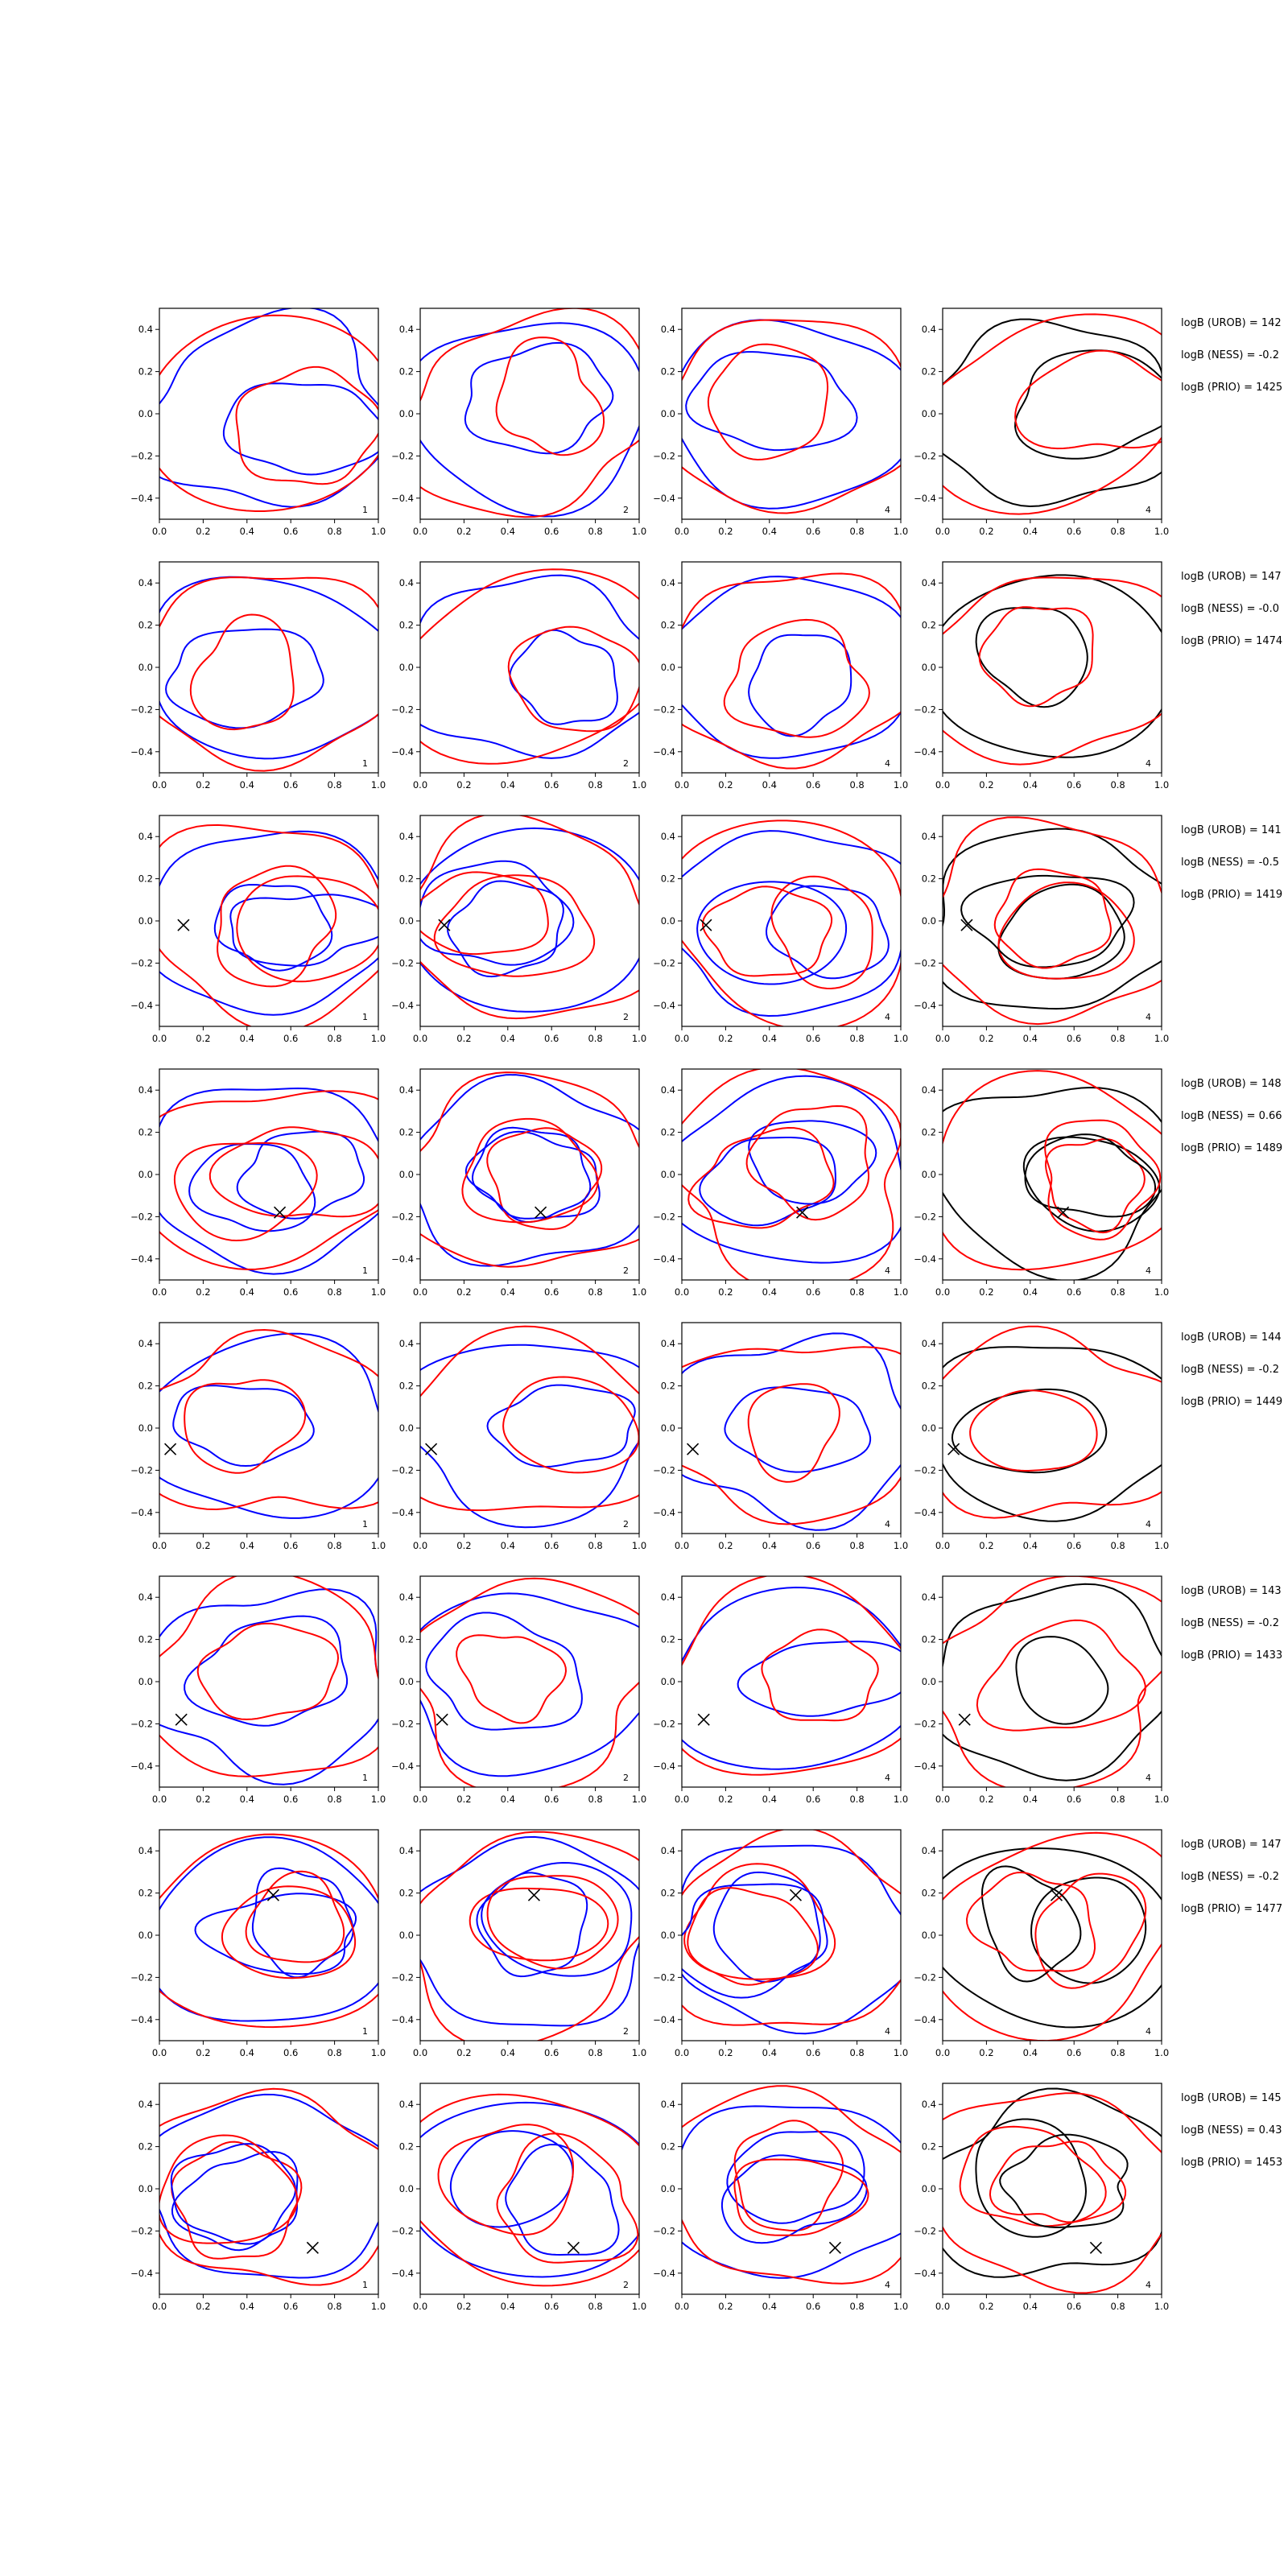 The height and width of the screenshot is (2576, 1288). What do you see at coordinates (780, 1943) in the screenshot?
I see `panel-r7-c3: 0.0 0.2 0.4 0.6 0.8 1.0 −0.4 −0.2 0.0 0.2 0.4 4` at bounding box center [780, 1943].